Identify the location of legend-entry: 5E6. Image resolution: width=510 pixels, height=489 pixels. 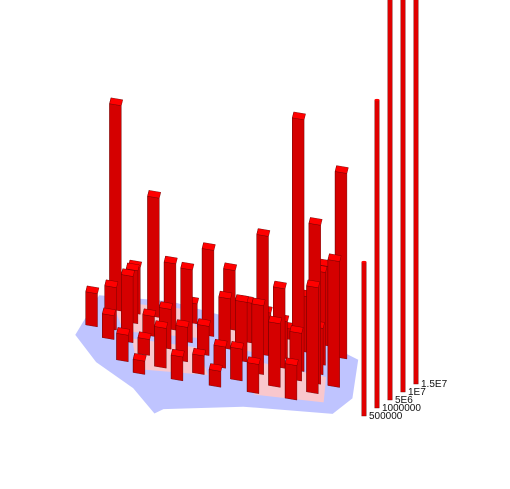
(400, 203).